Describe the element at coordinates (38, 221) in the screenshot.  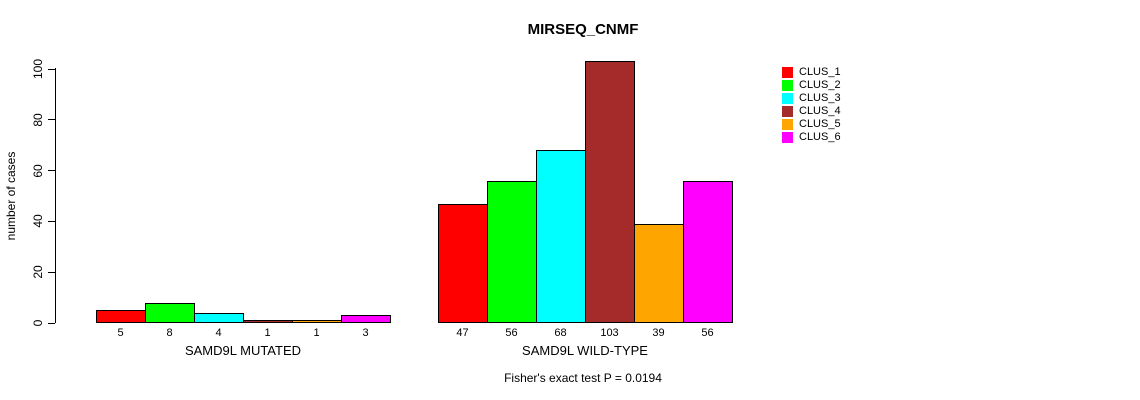
I see `y-axis-tick-label-40: 40` at that location.